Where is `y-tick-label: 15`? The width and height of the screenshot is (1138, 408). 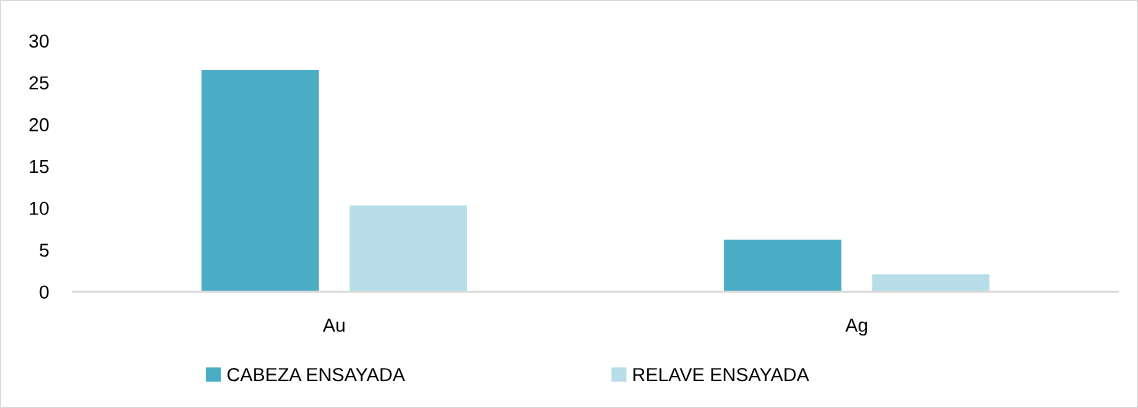 y-tick-label: 15 is located at coordinates (39, 167).